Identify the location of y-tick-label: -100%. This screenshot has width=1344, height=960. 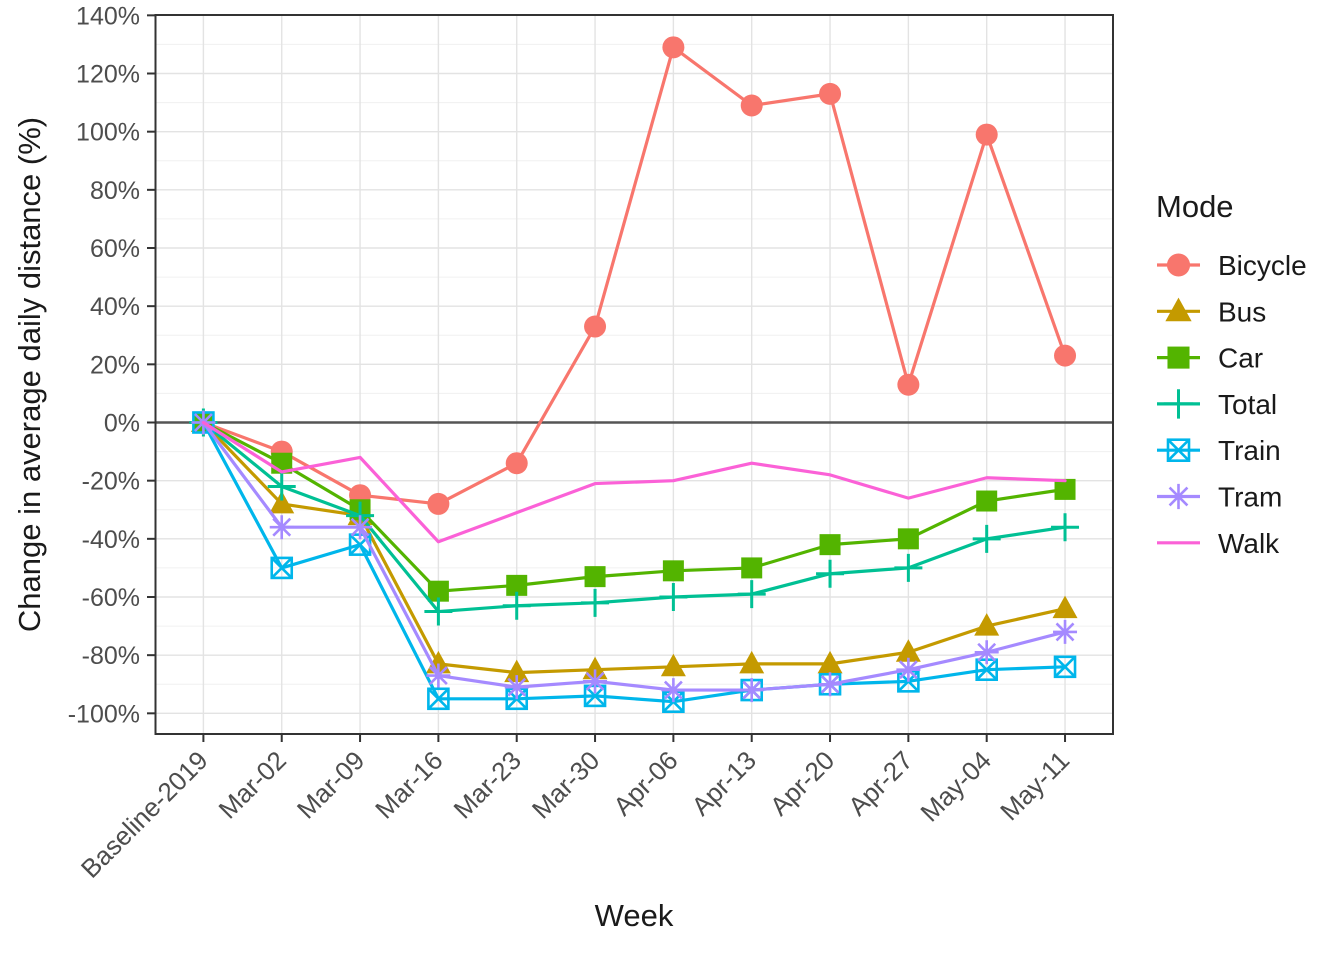
(104, 714).